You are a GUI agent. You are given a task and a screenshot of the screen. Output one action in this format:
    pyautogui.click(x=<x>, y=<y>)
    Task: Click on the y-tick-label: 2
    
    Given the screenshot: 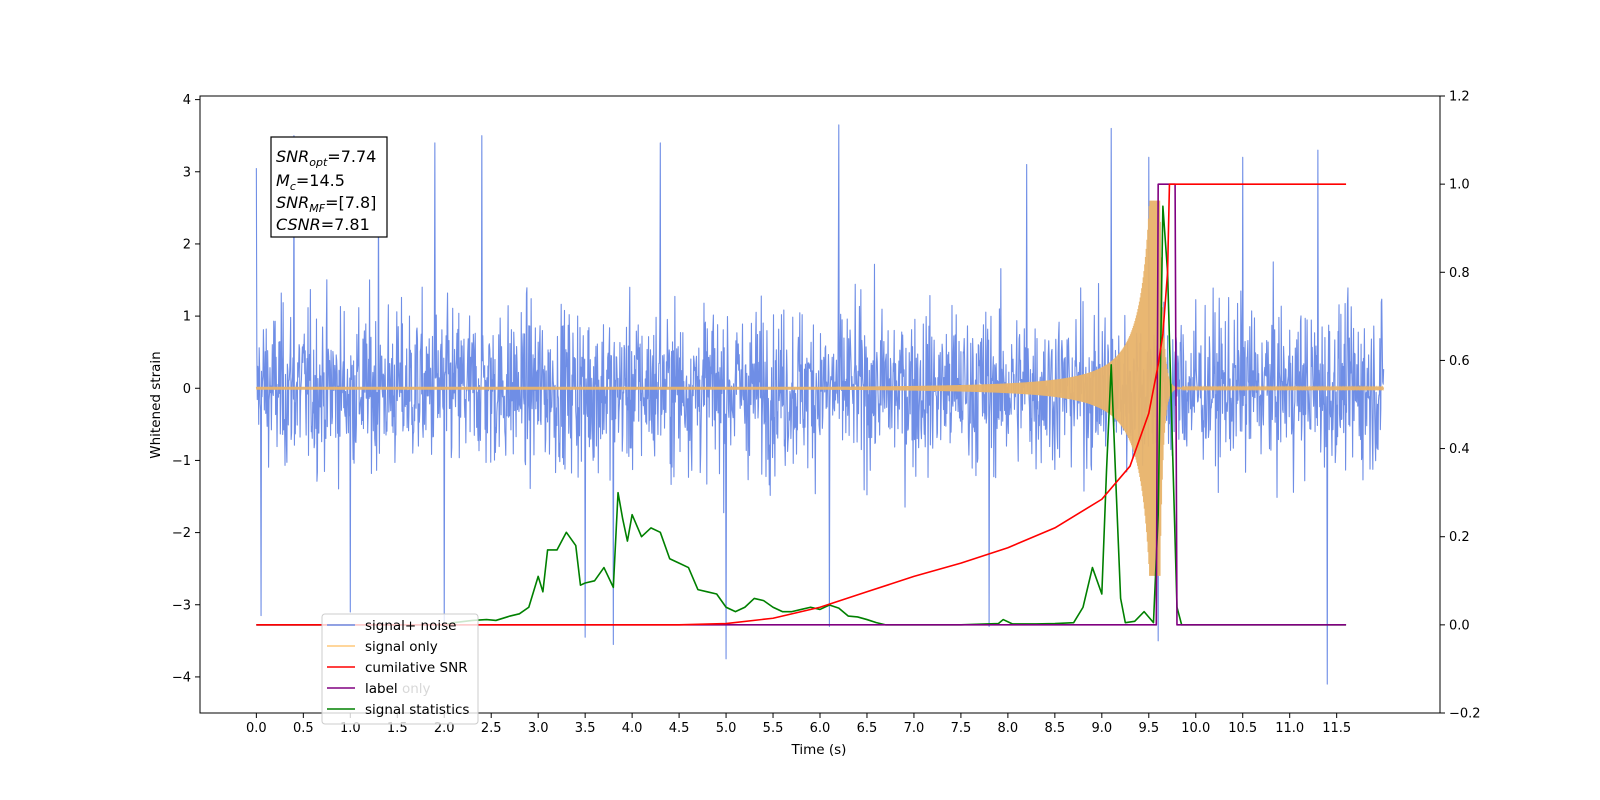 What is the action you would take?
    pyautogui.click(x=187, y=244)
    